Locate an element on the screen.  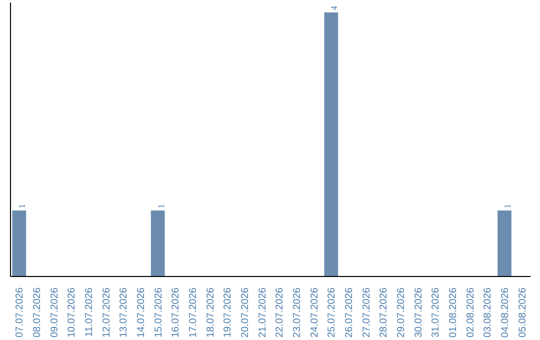
x-tick-label: 12.07.2026 is located at coordinates (106, 312).